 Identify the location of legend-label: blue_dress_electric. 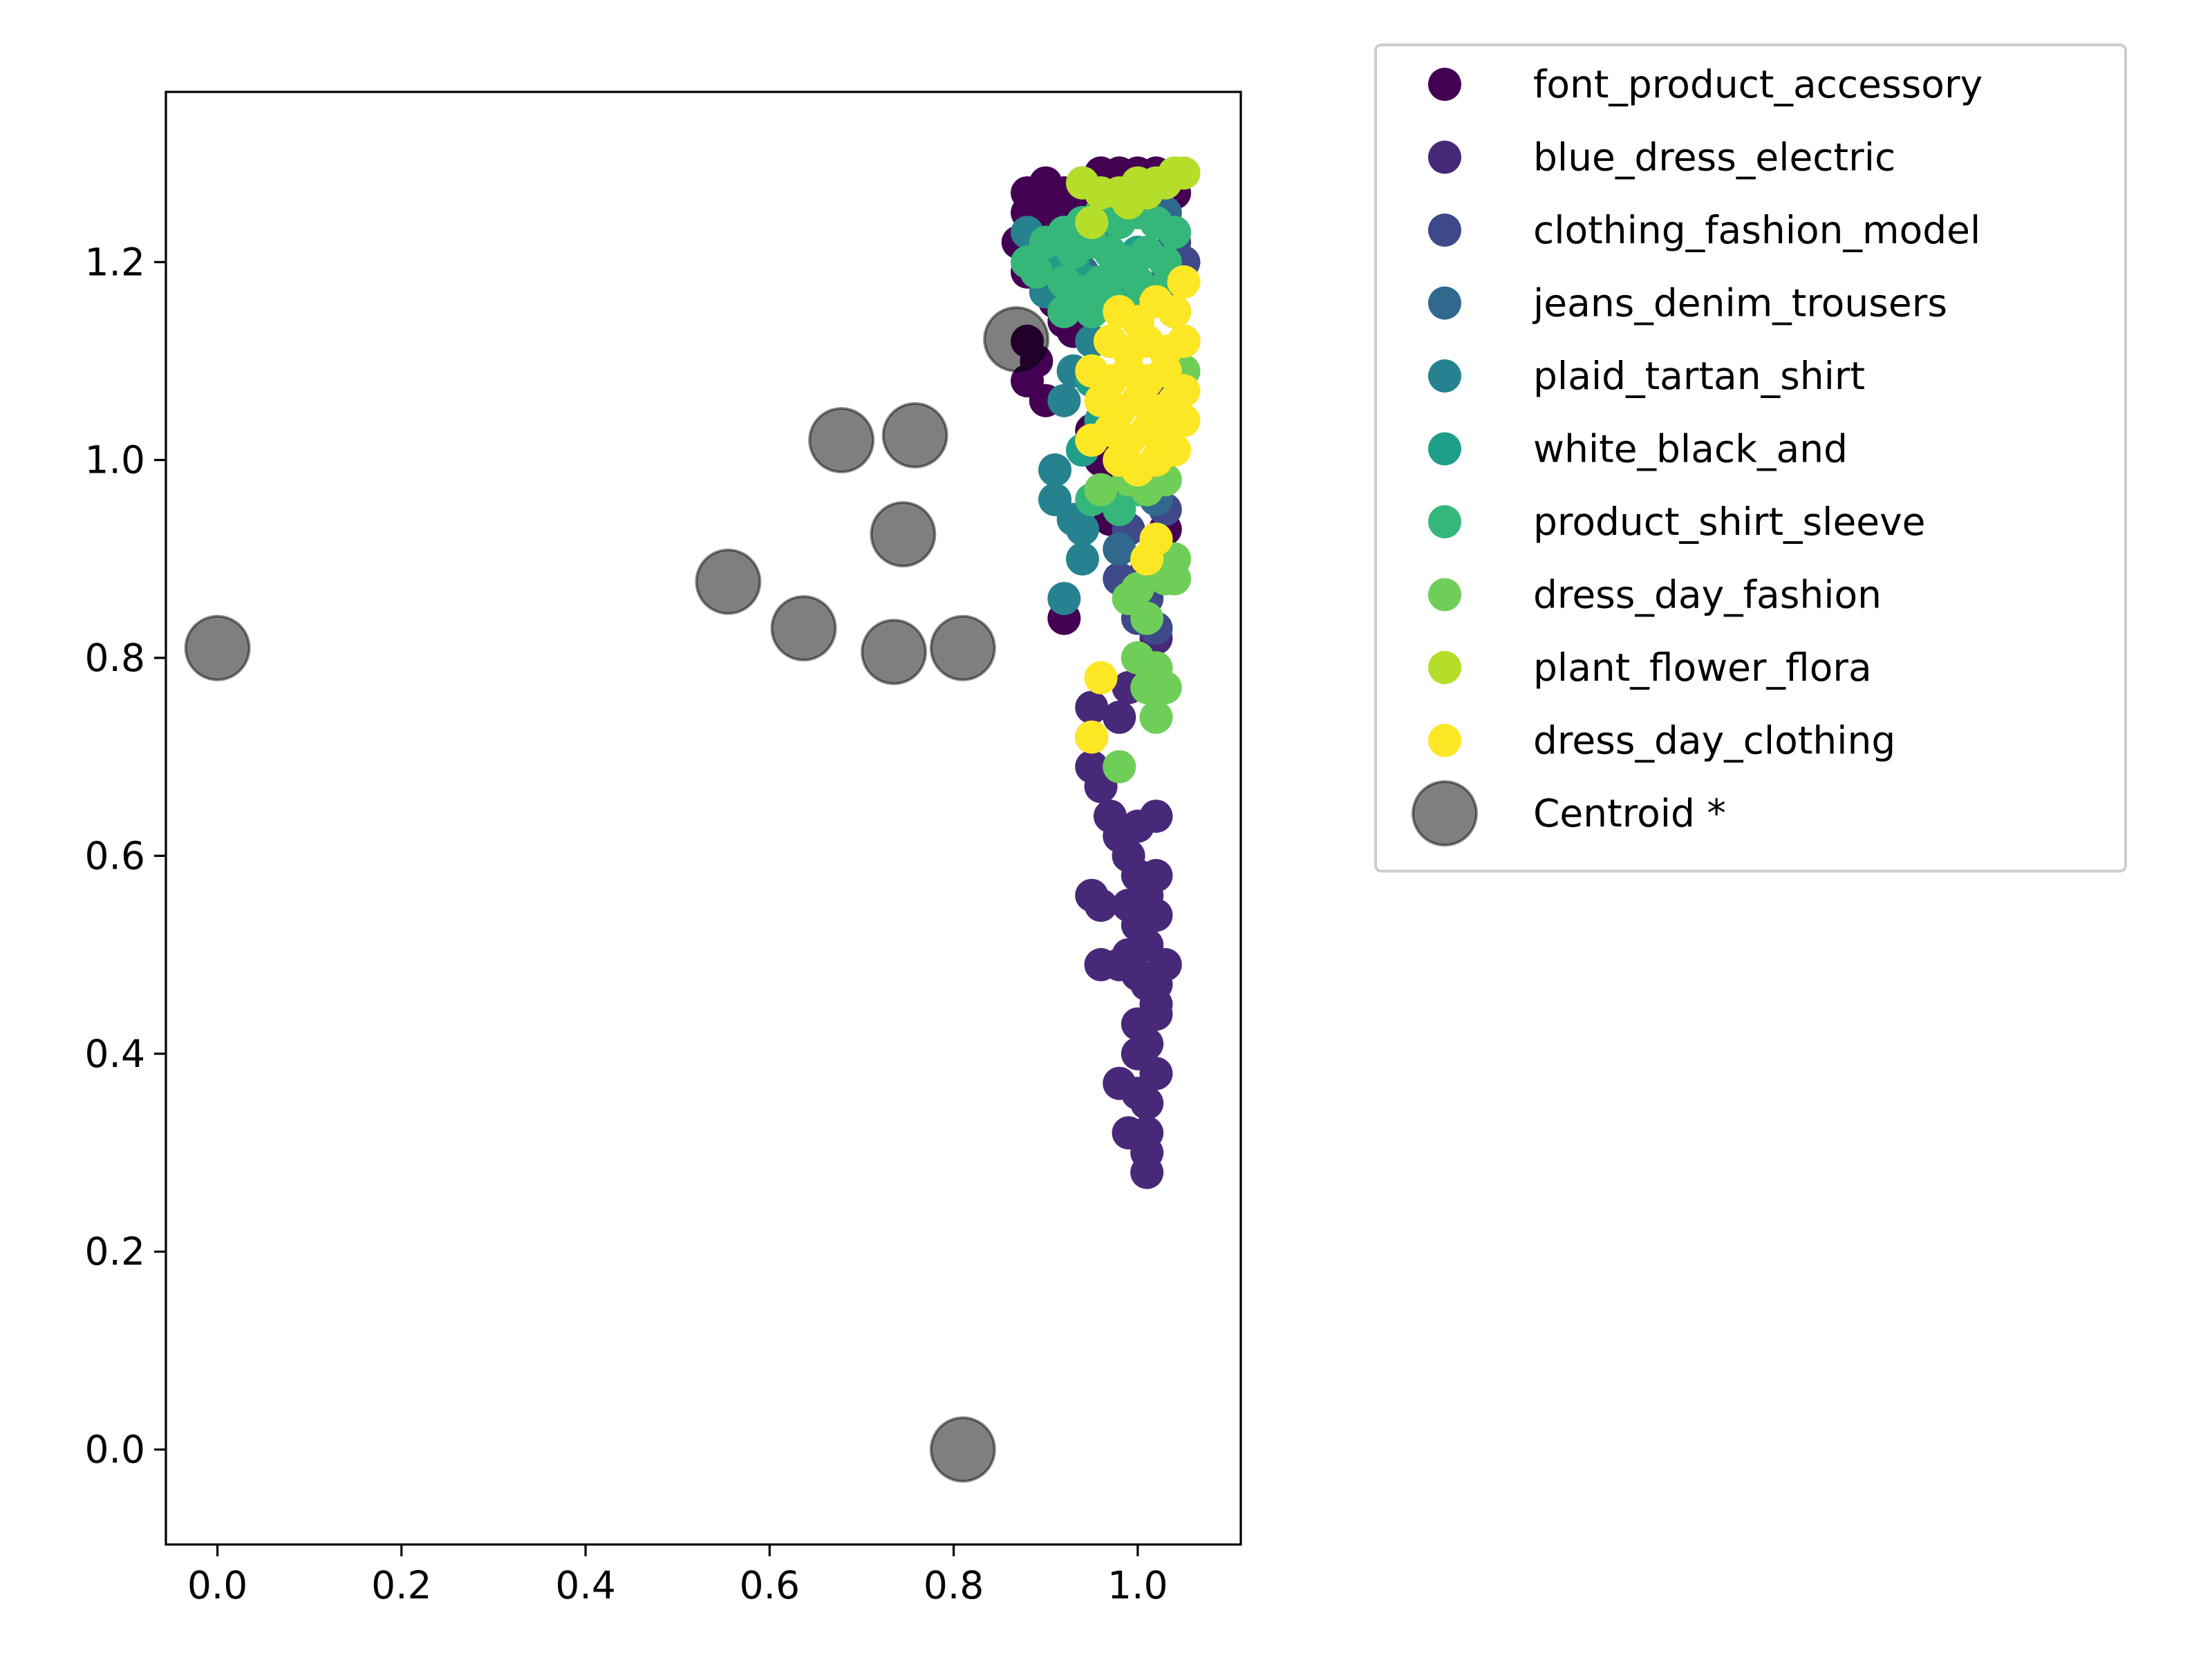
(1714, 157).